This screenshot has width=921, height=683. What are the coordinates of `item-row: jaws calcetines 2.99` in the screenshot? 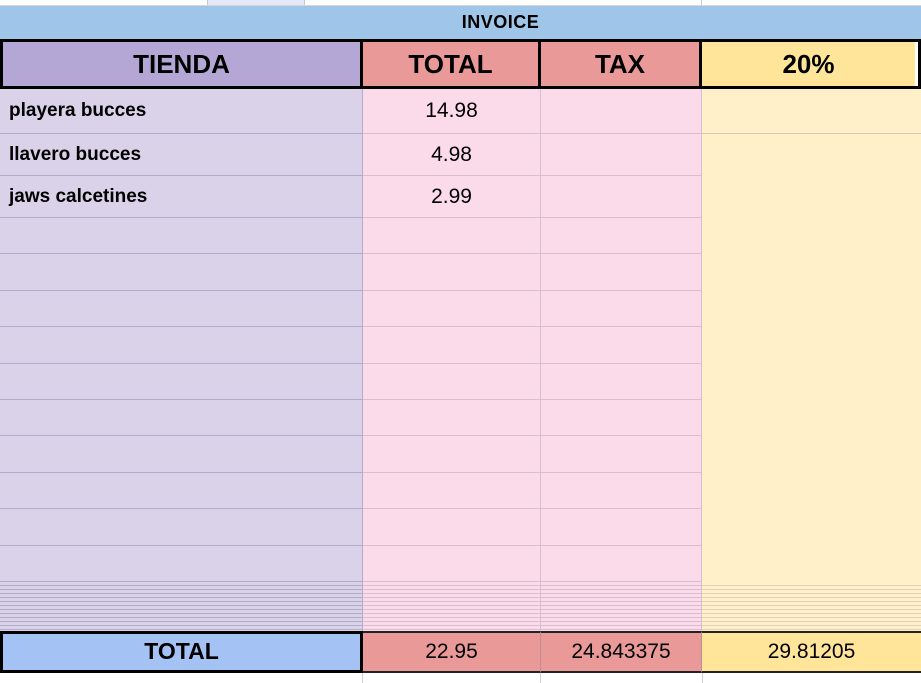 It's located at (460, 197).